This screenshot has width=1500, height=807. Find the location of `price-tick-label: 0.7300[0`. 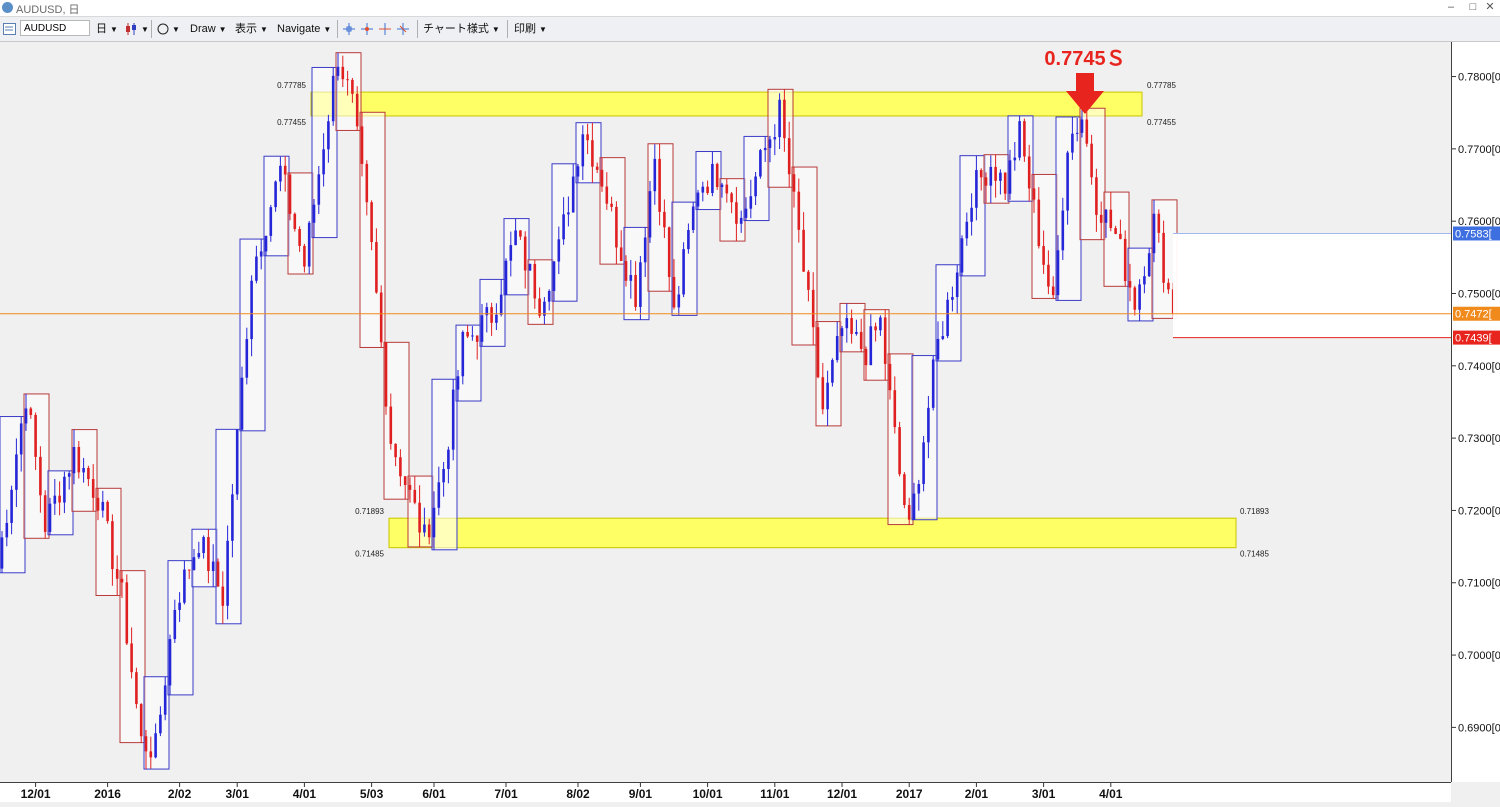

price-tick-label: 0.7300[0 is located at coordinates (1479, 439).